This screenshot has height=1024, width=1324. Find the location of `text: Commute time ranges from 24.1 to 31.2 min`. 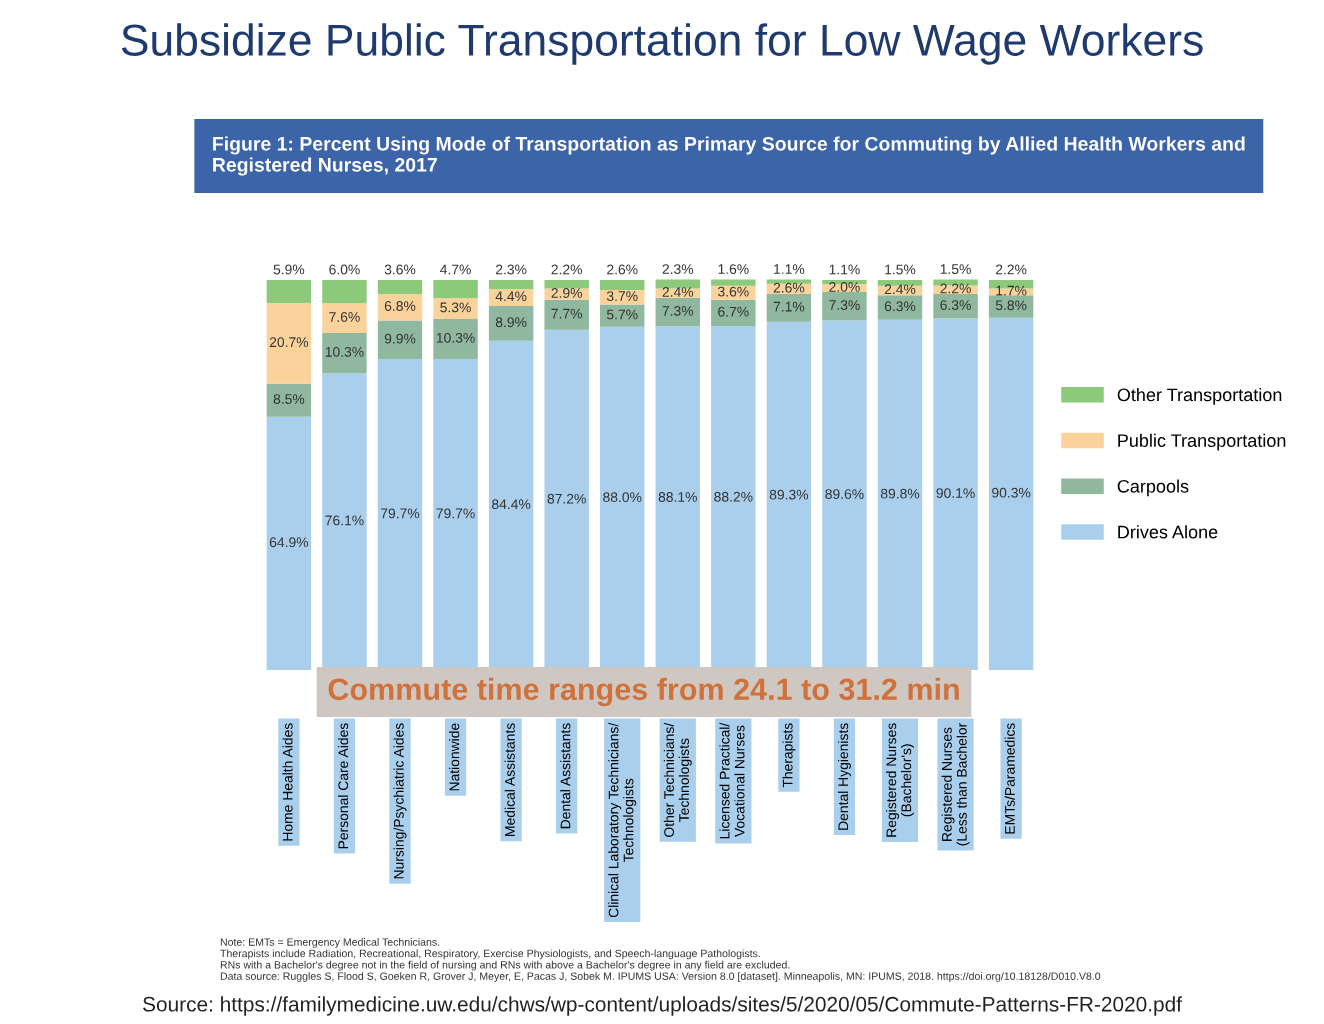

text: Commute time ranges from 24.1 to 31.2 min is located at coordinates (643, 692).